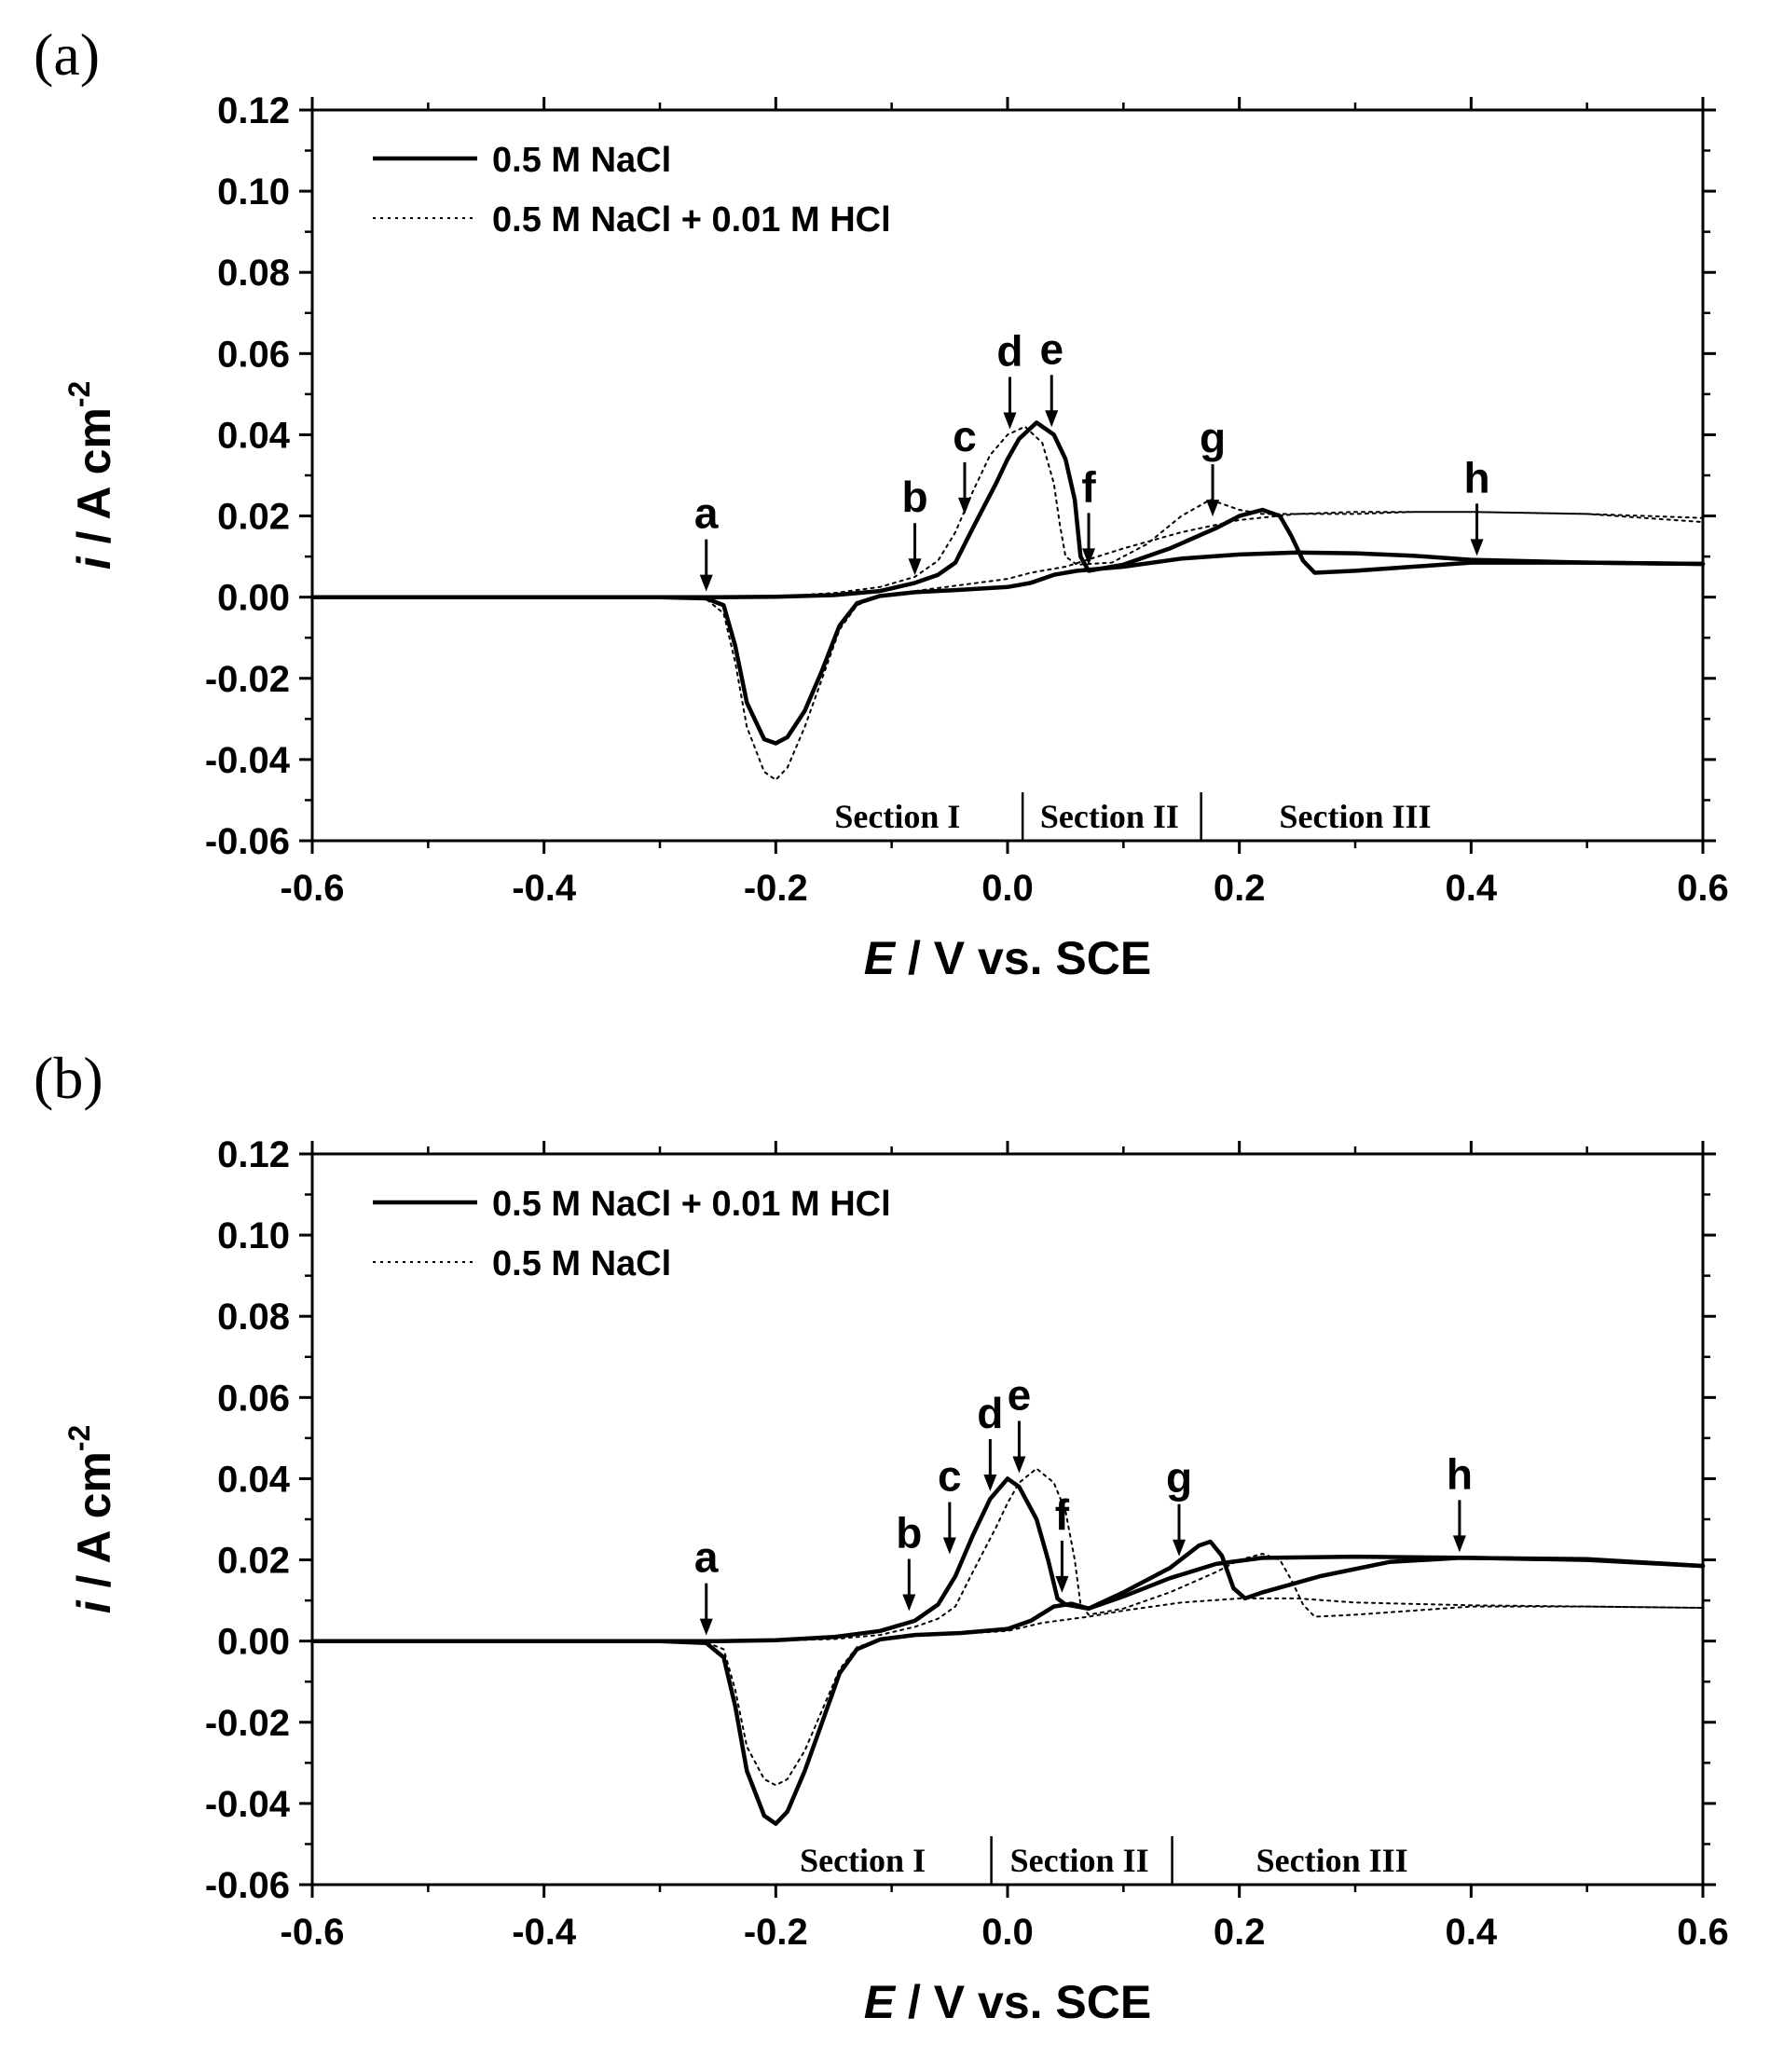  I want to click on y-tick-label: -0.04, so click(248, 1804).